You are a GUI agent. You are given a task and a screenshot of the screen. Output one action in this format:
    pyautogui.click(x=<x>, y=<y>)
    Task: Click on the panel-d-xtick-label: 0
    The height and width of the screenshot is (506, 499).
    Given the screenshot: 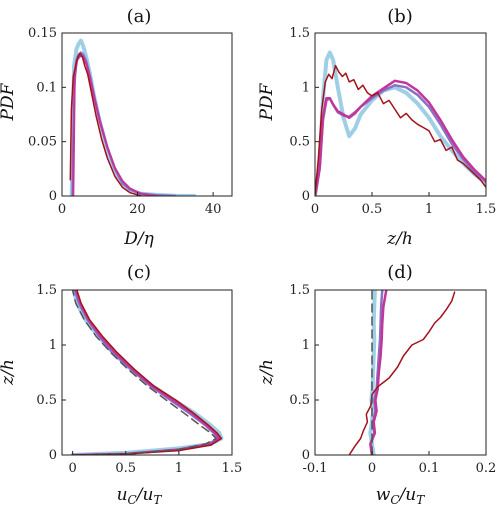 What is the action you would take?
    pyautogui.click(x=372, y=468)
    